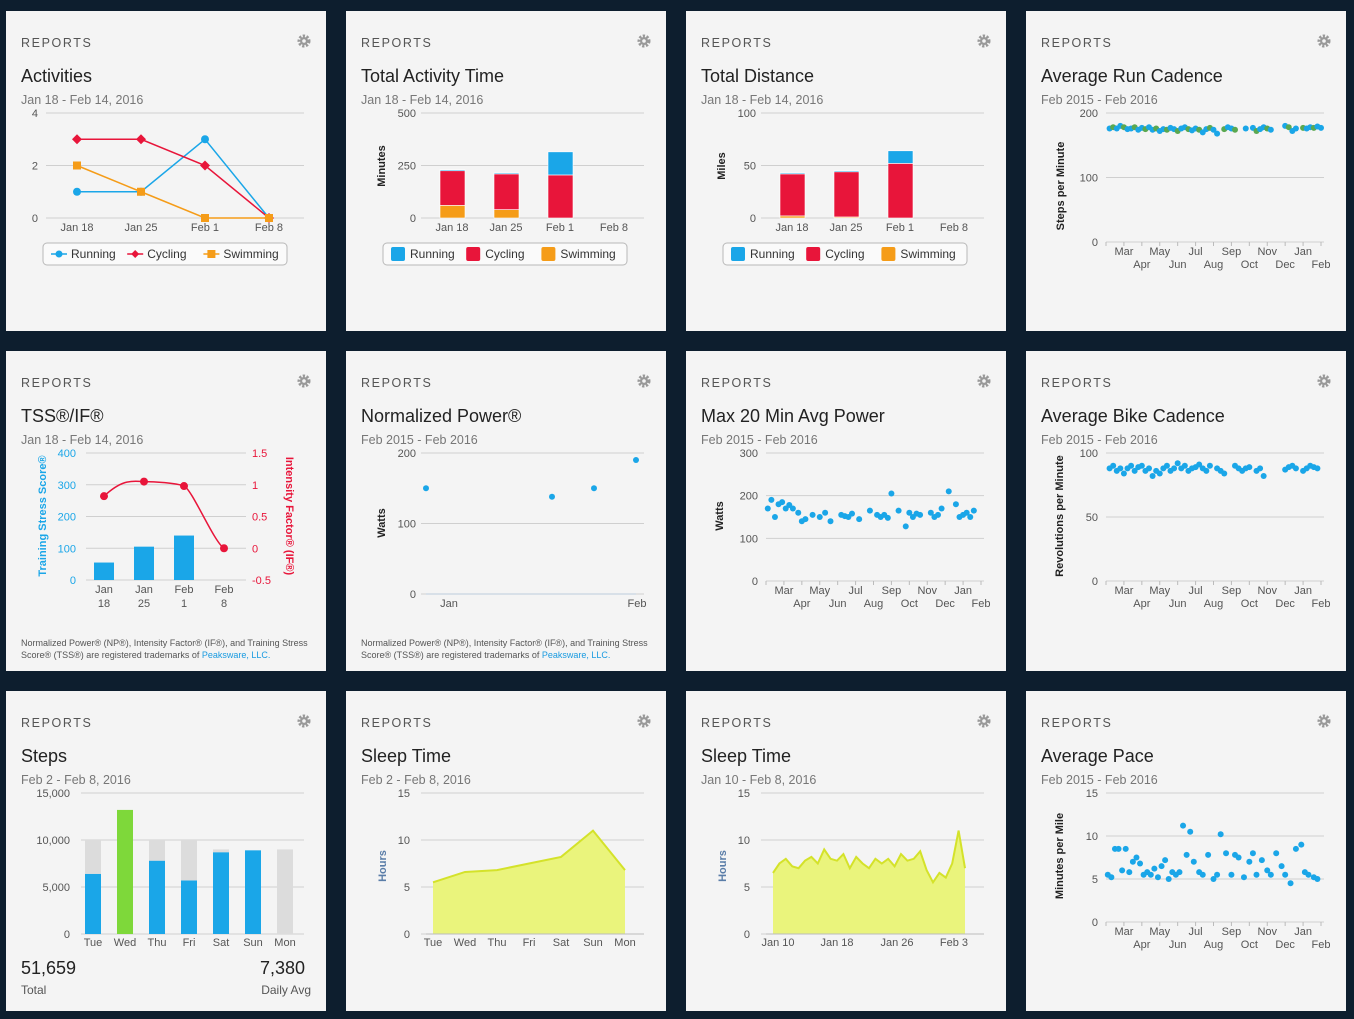 This screenshot has width=1354, height=1019. I want to click on y-axis-title: Watts, so click(720, 516).